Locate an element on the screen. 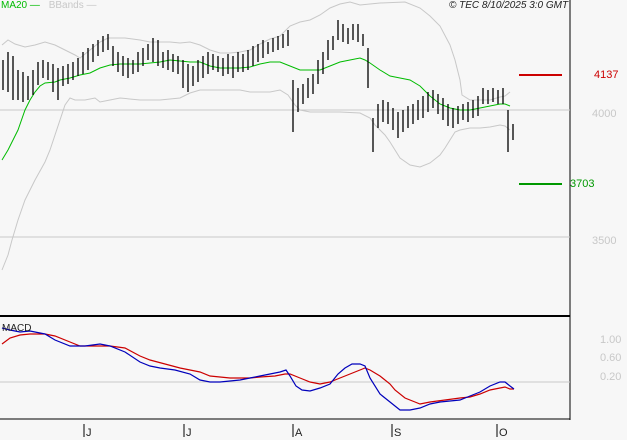  resistance-label: 4137 is located at coordinates (606, 75).